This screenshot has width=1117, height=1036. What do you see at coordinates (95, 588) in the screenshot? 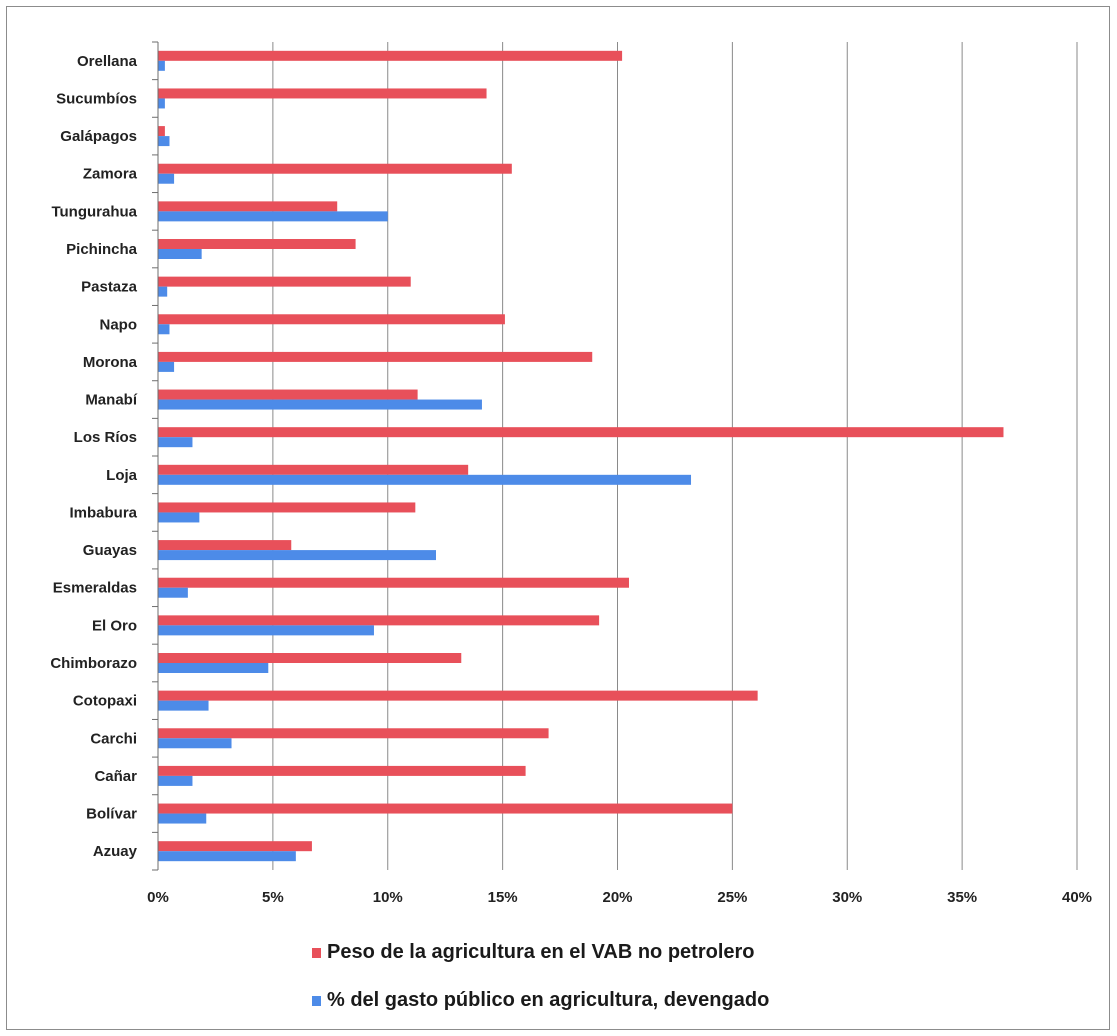
I see `category-label: Esmeraldas` at bounding box center [95, 588].